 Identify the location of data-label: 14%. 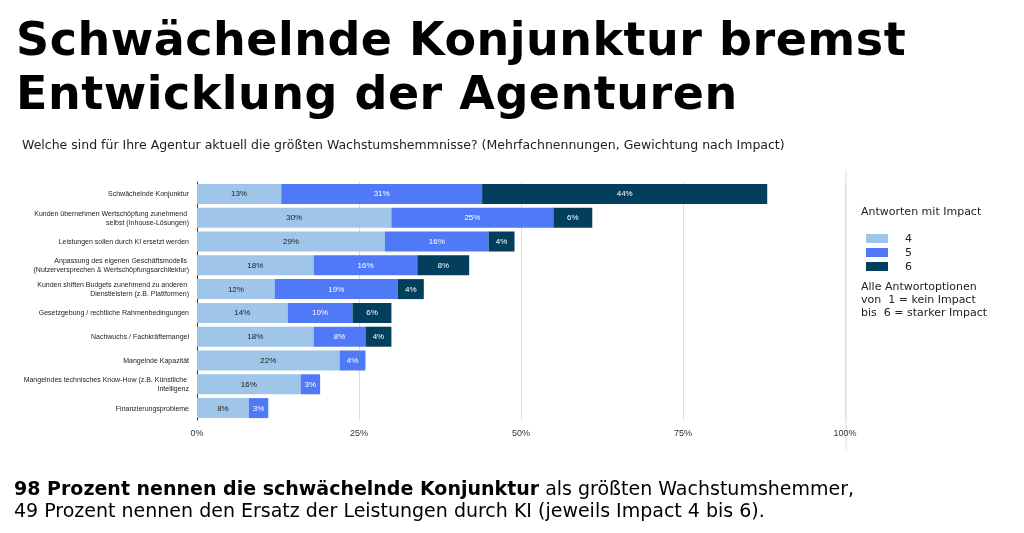
(242, 313).